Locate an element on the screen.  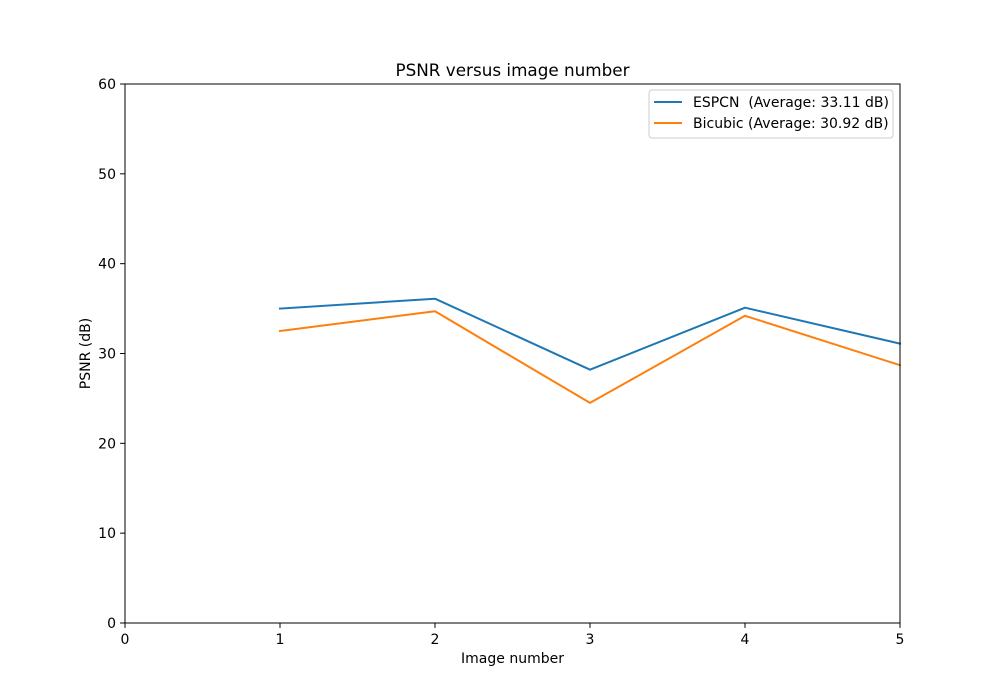
plot-area is located at coordinates (590, 350).